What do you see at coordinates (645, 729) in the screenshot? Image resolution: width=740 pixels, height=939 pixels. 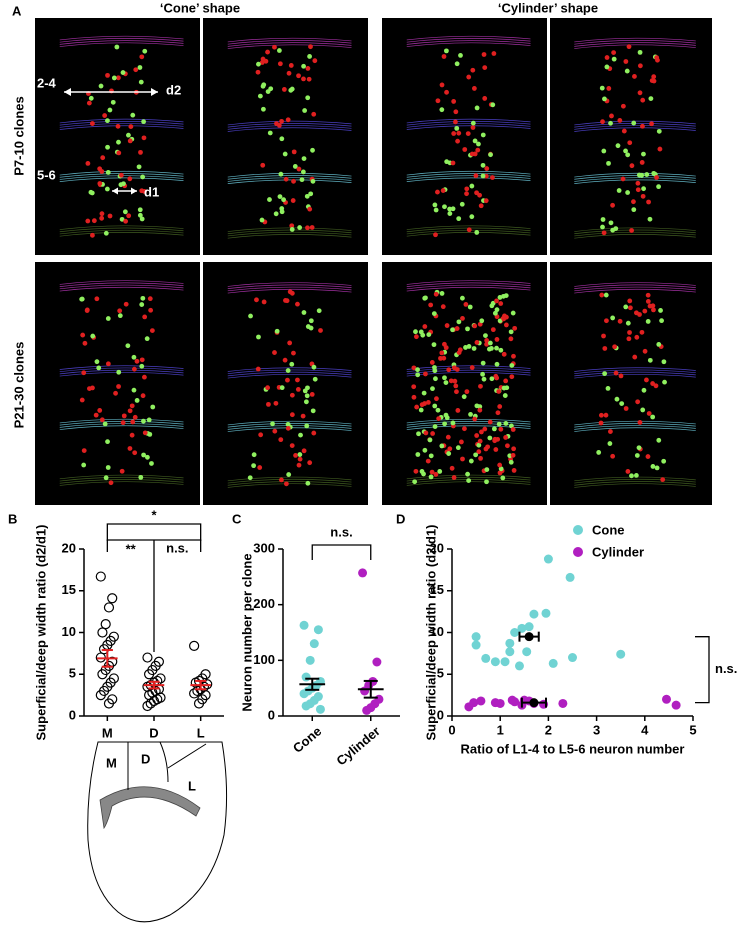 I see `x-tick-label: 4` at bounding box center [645, 729].